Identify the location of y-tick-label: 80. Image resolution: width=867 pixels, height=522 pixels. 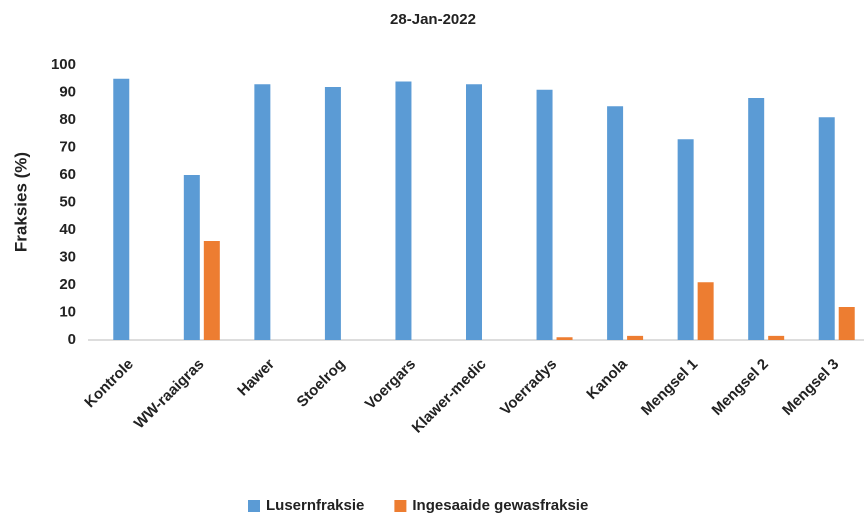
(67, 119).